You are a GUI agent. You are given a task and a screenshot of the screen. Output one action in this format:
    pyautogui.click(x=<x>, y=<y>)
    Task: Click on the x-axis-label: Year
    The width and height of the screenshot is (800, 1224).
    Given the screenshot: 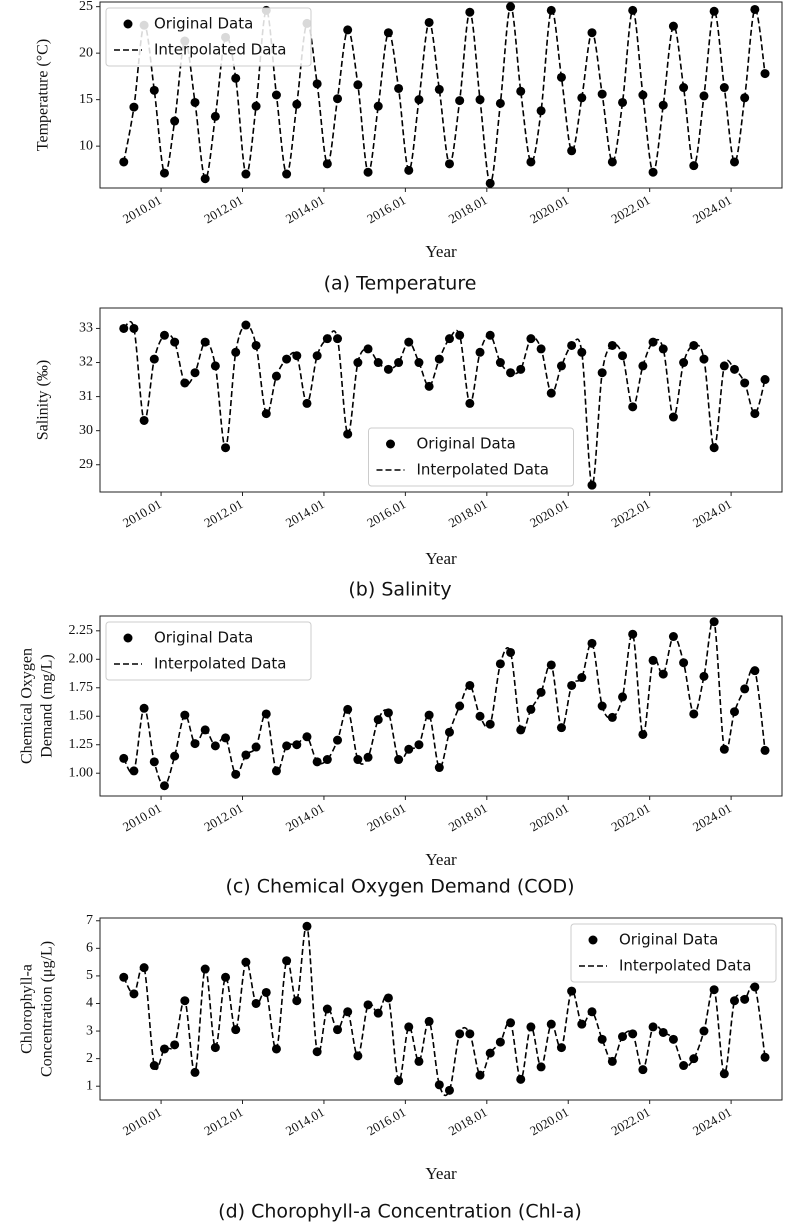 What is the action you would take?
    pyautogui.click(x=441, y=251)
    